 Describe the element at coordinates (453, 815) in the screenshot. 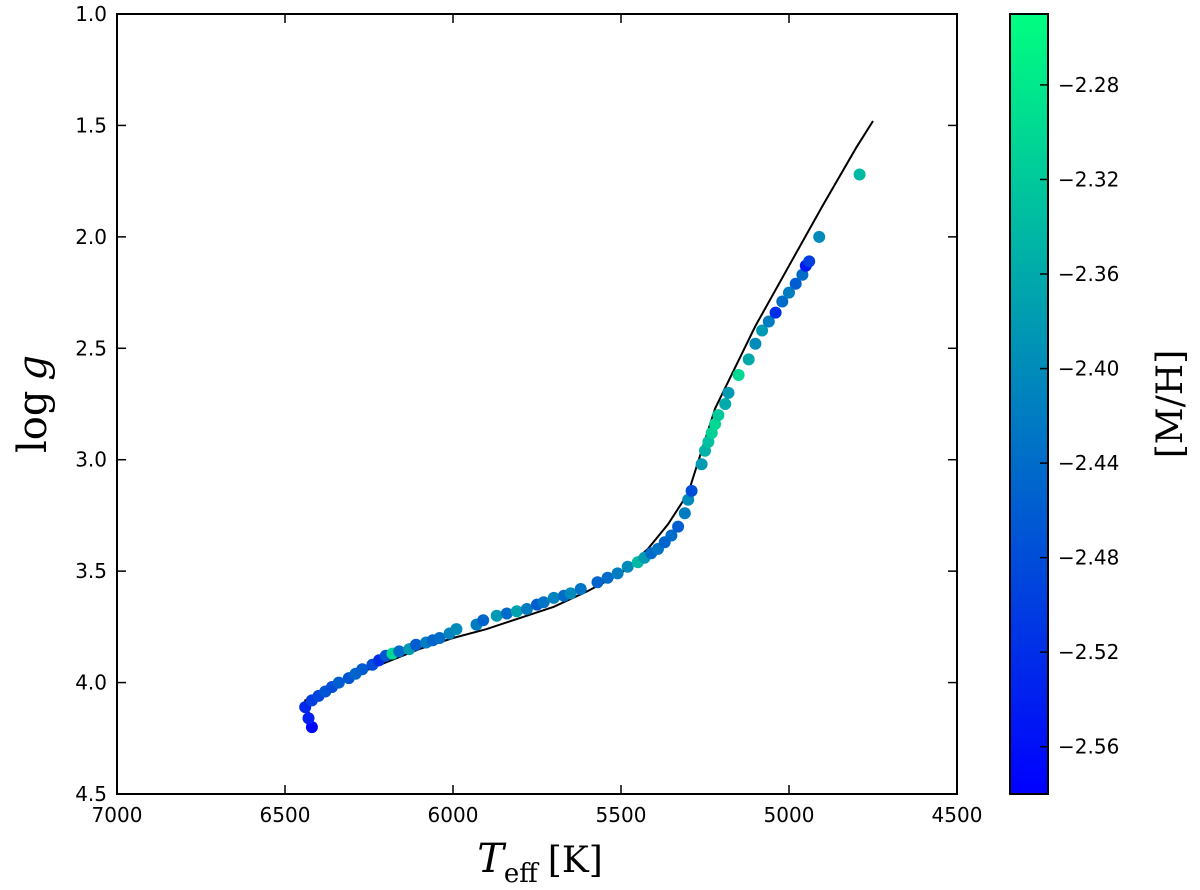

I see `x-tick-label: 6000` at that location.